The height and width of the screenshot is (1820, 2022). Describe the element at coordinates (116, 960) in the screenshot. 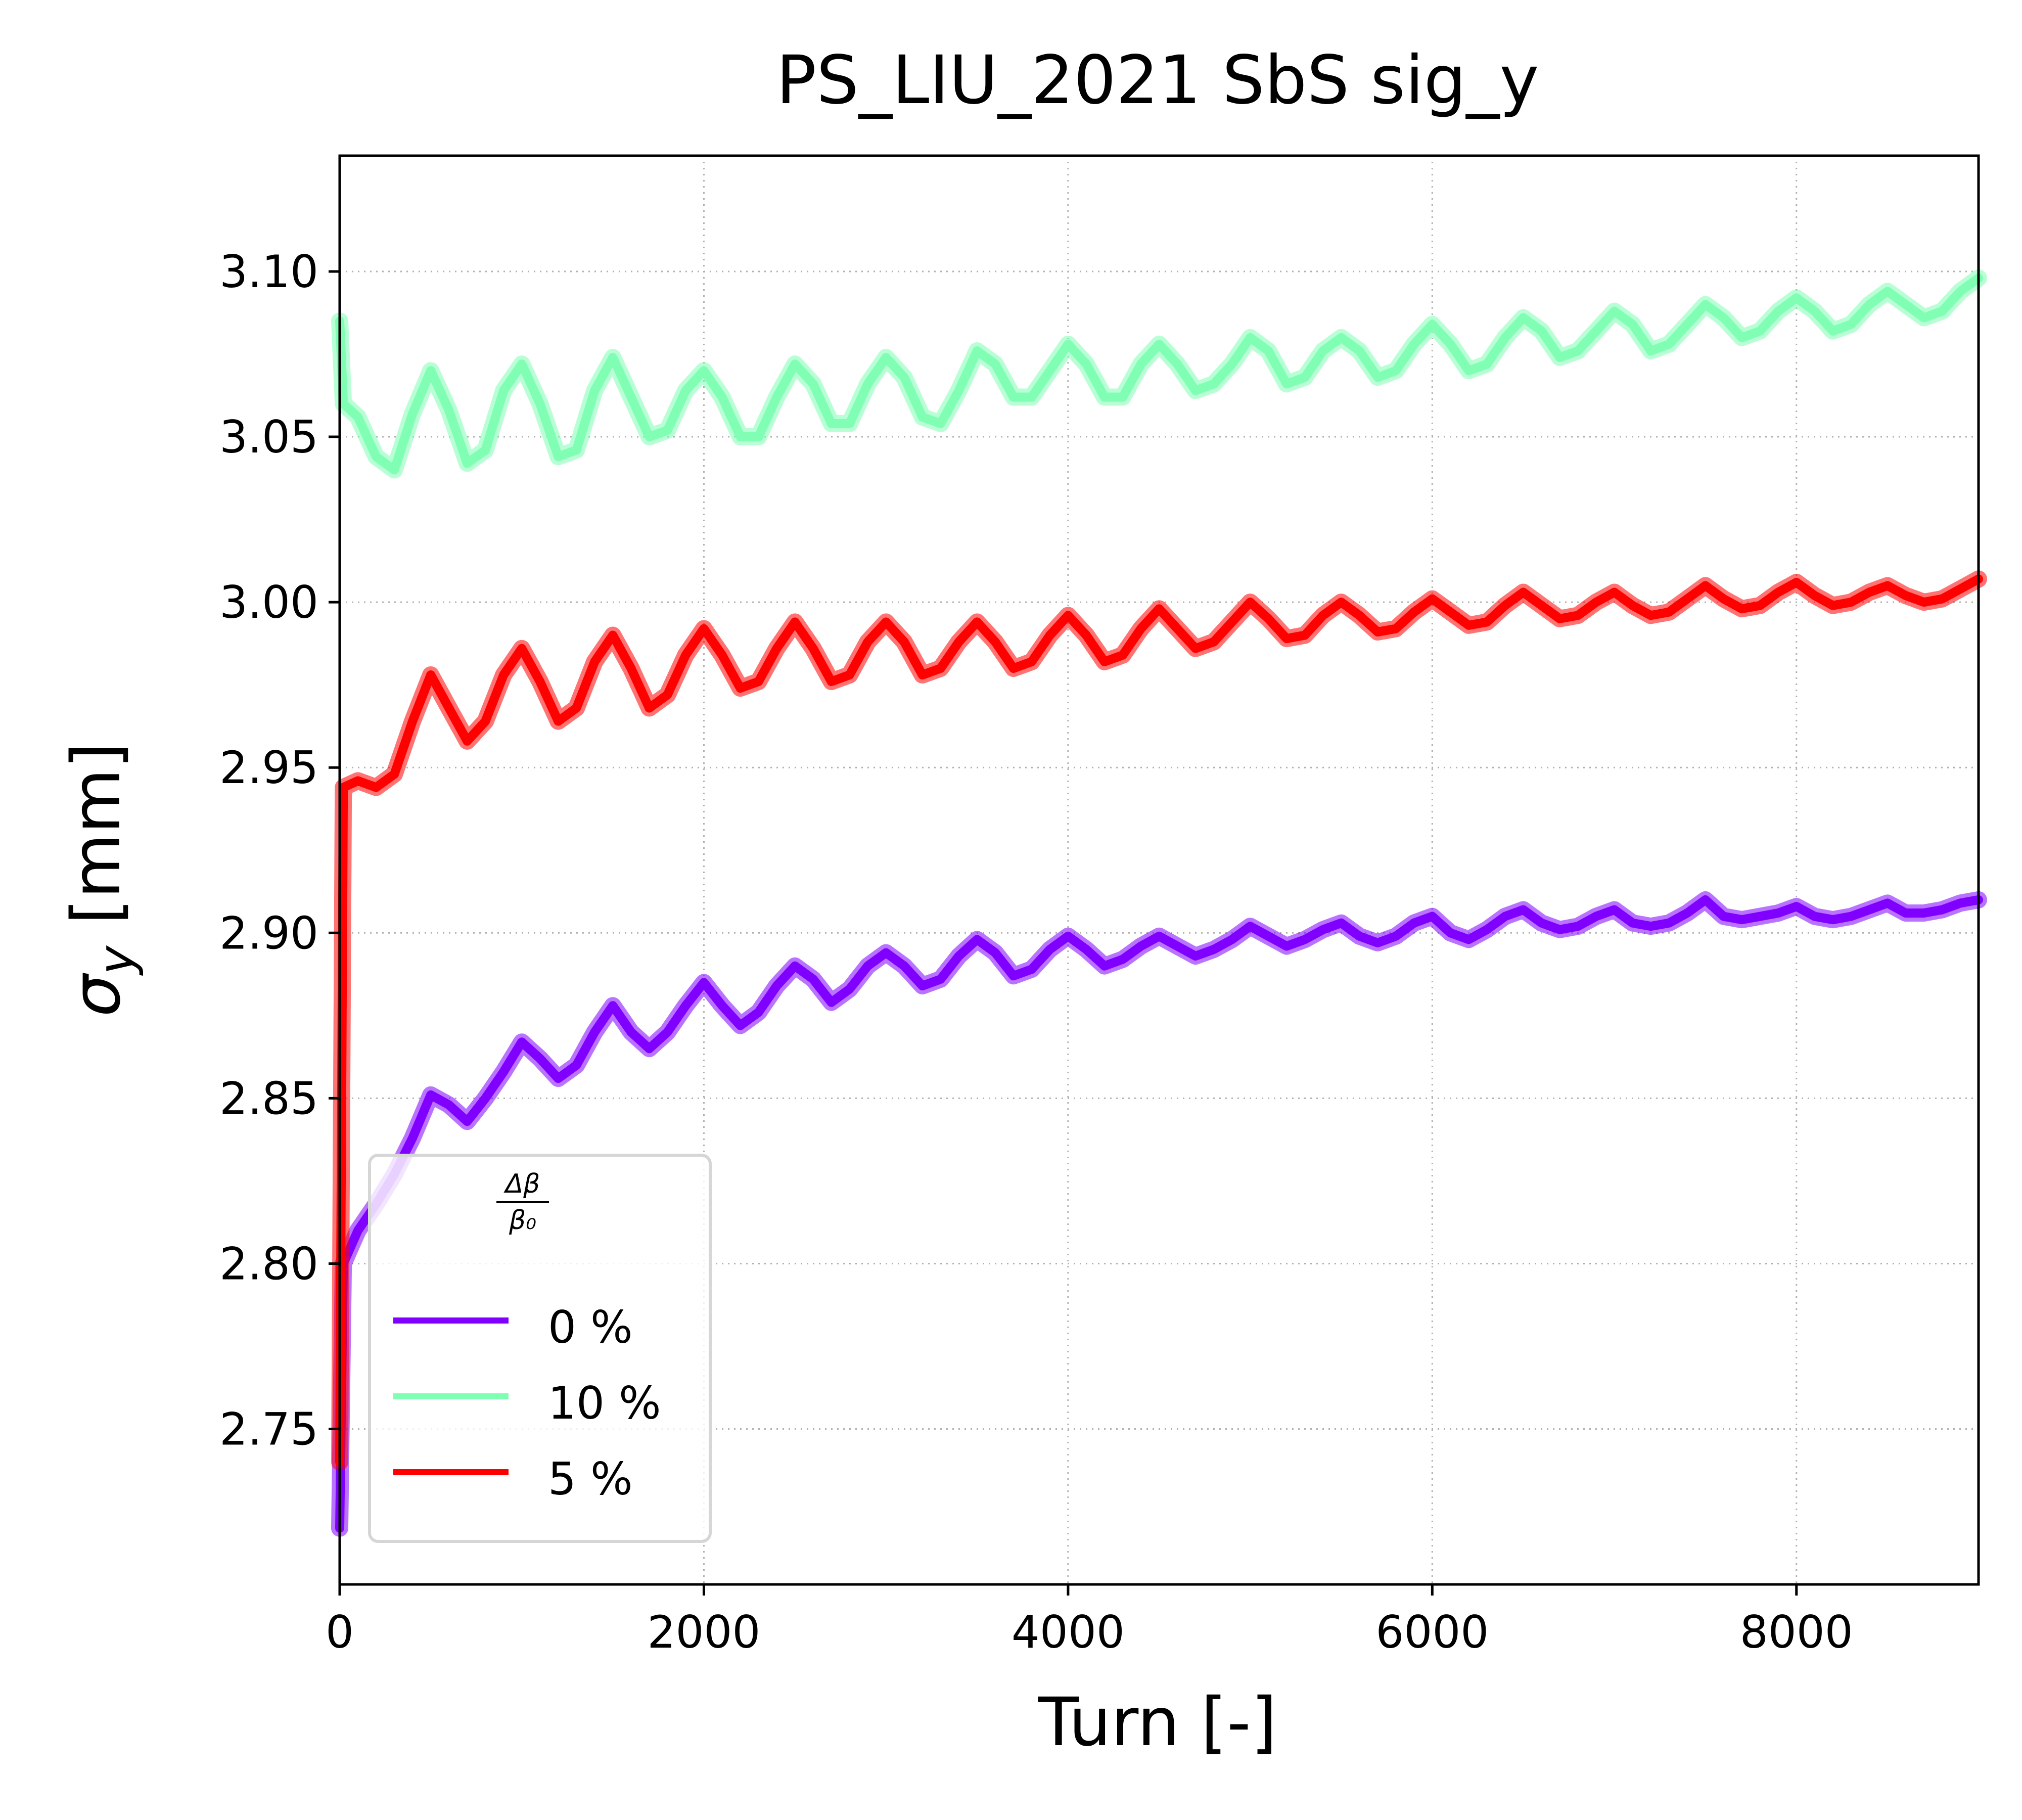

I see `y-axis-label-subscript: y` at that location.